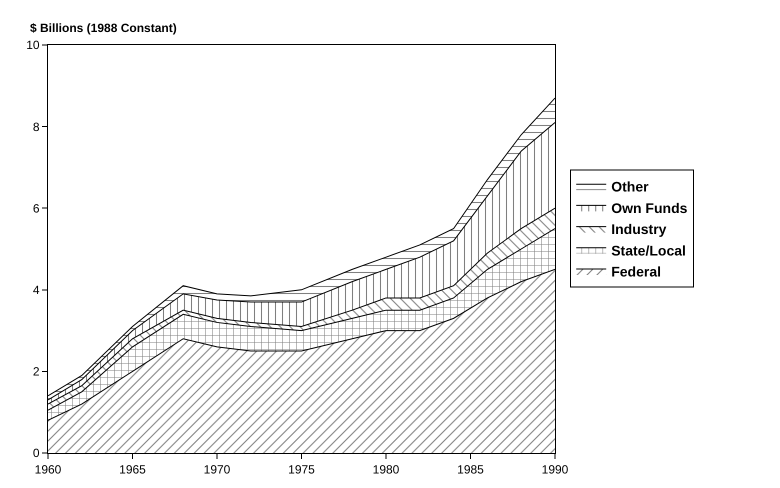 The width and height of the screenshot is (780, 488). What do you see at coordinates (217, 469) in the screenshot?
I see `x-tick-label: 1970` at bounding box center [217, 469].